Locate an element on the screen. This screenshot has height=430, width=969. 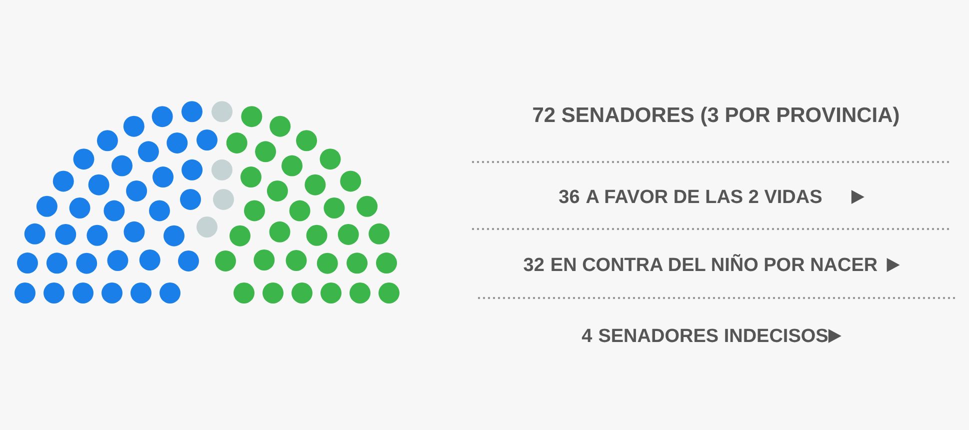
data-label: 32 is located at coordinates (533, 265).